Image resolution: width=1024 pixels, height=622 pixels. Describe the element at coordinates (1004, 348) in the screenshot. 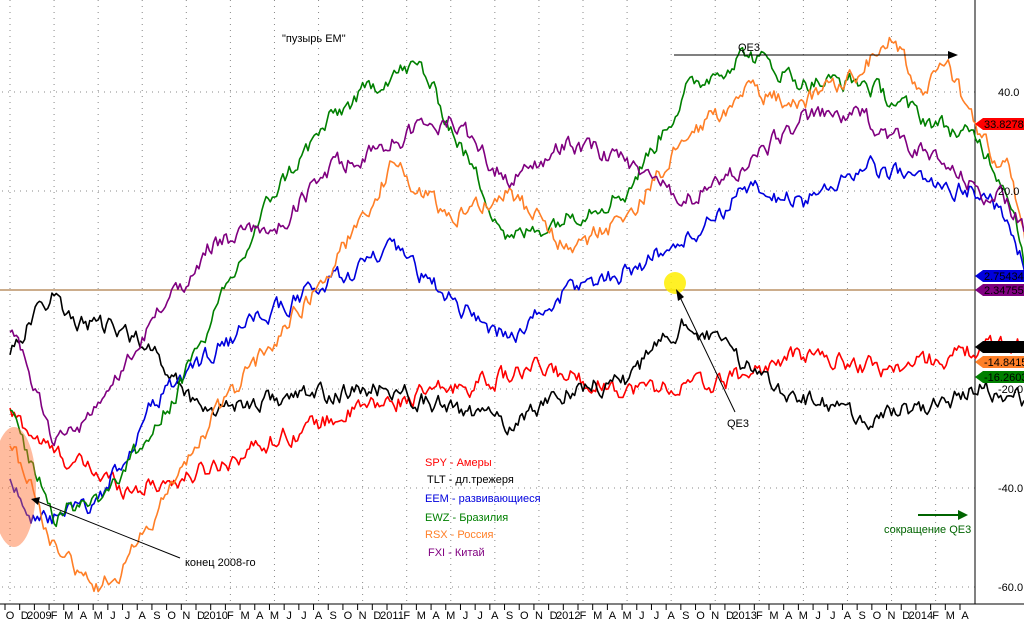

I see `value-tag-text: -11.7247` at that location.